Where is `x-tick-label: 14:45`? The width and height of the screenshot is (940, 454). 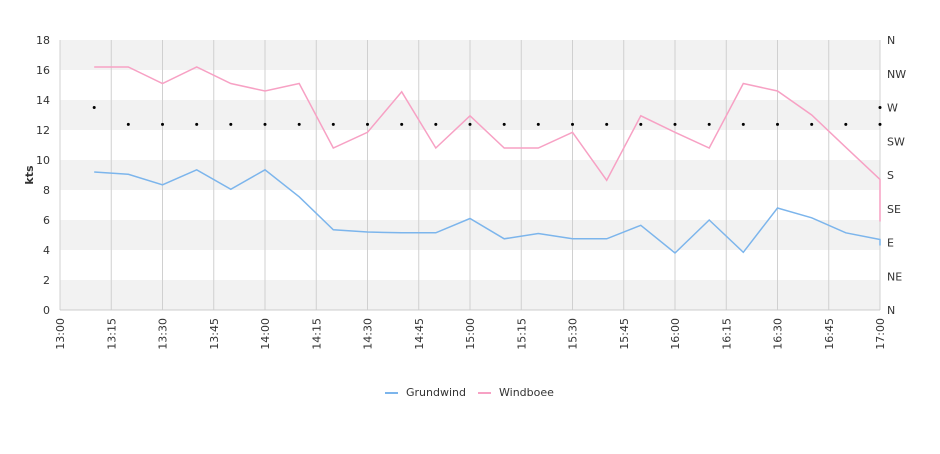
x-tick-label: 14:45 is located at coordinates (419, 334).